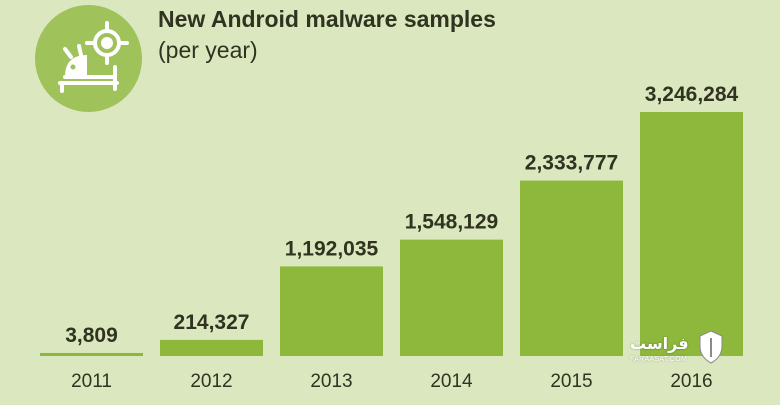  Describe the element at coordinates (208, 50) in the screenshot. I see `chart-subtitle: (per year)` at that location.